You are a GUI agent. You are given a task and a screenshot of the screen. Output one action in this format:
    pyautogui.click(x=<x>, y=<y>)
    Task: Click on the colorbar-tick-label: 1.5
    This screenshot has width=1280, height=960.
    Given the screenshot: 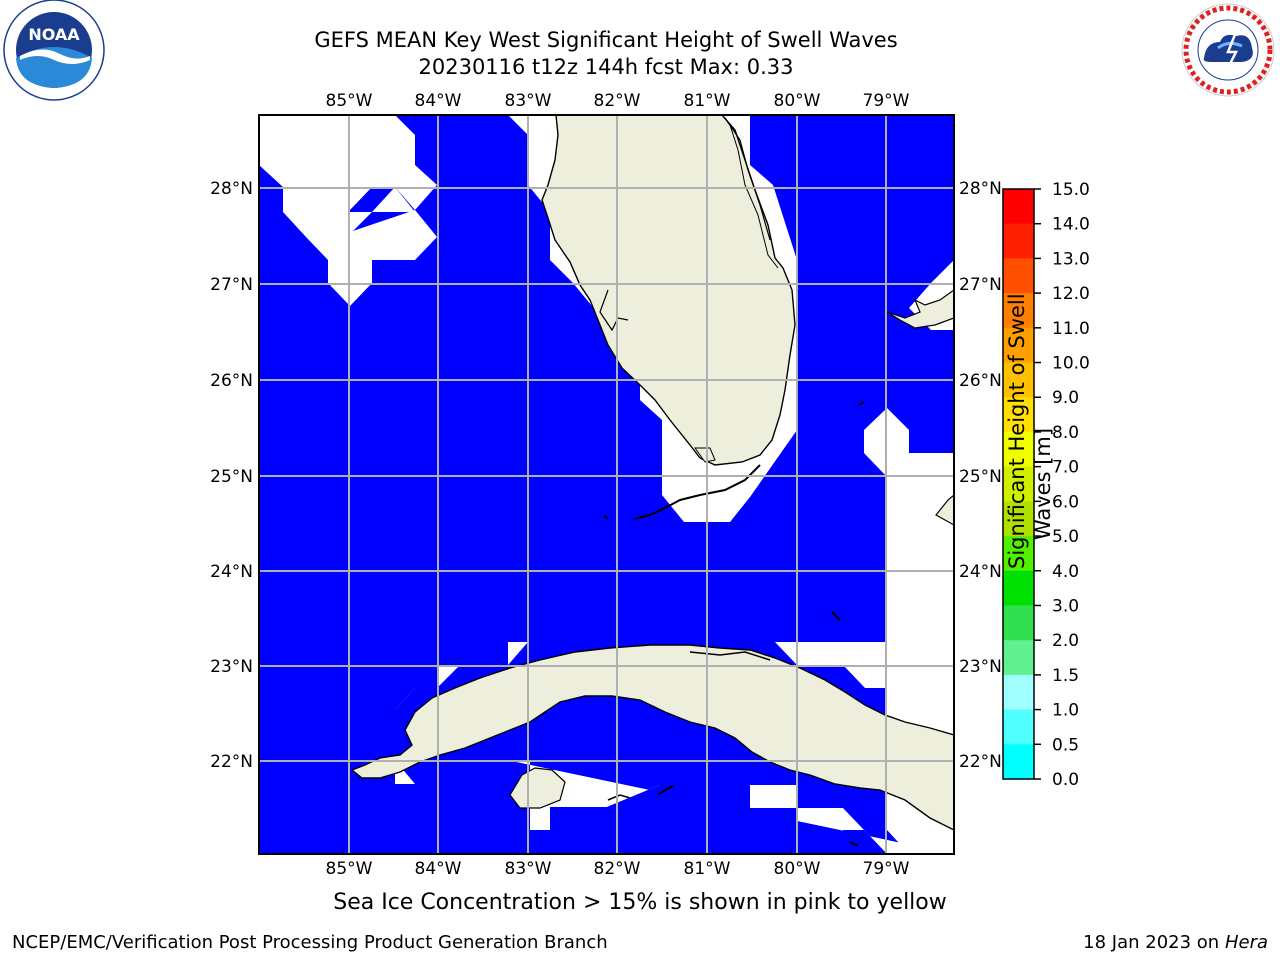 What is the action you would take?
    pyautogui.click(x=1065, y=676)
    